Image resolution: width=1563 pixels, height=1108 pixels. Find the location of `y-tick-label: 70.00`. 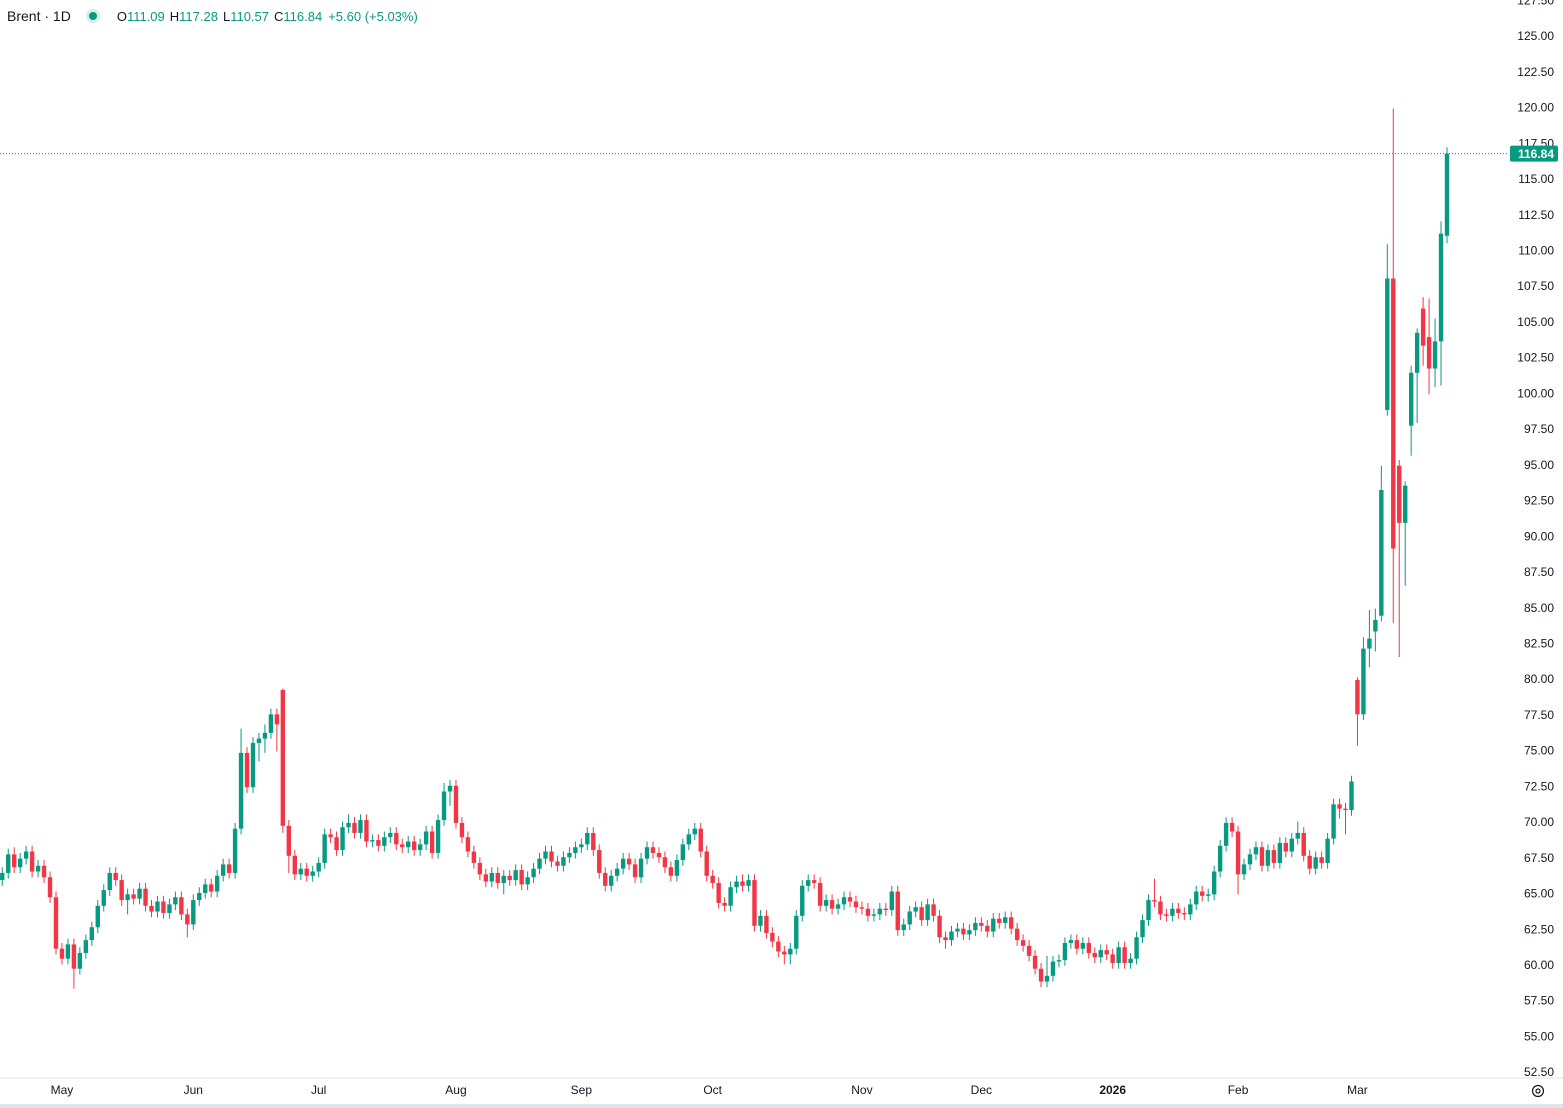

y-tick-label: 70.00 is located at coordinates (1539, 822).